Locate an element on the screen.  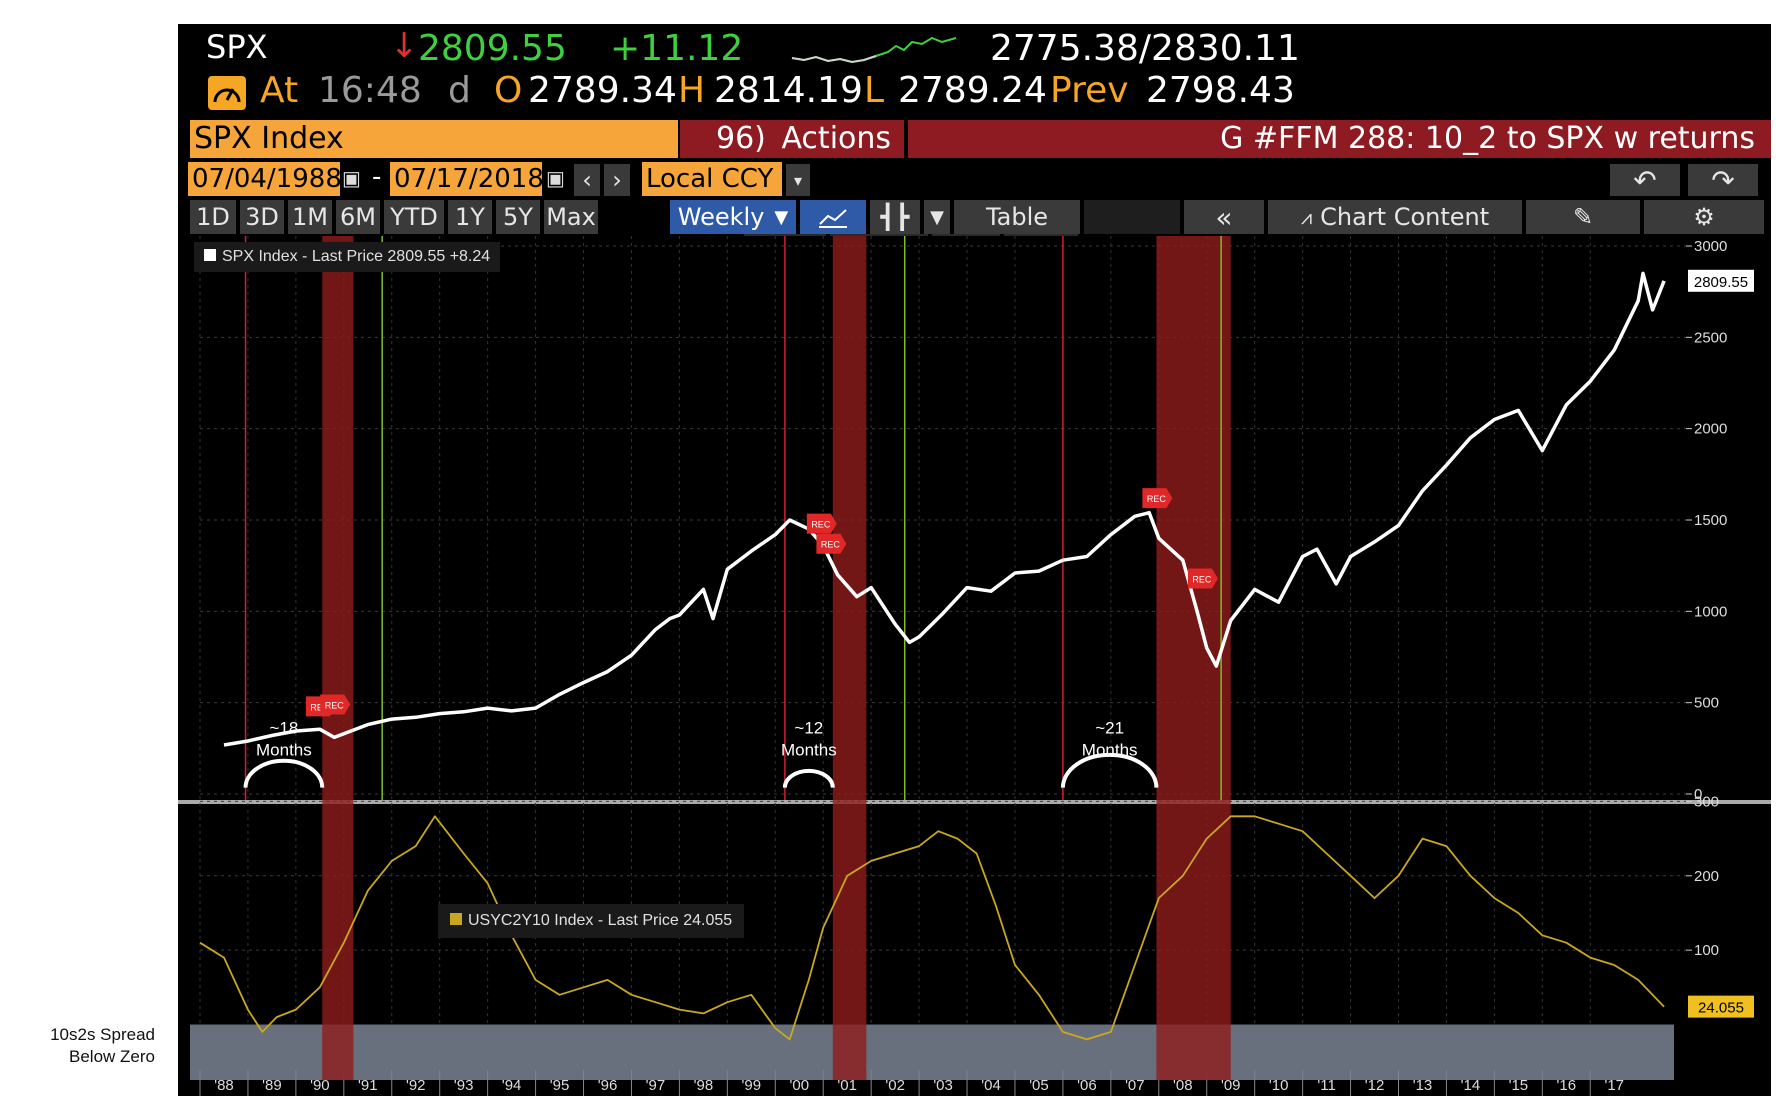
x-tick-label: '10 is located at coordinates (1279, 1085).